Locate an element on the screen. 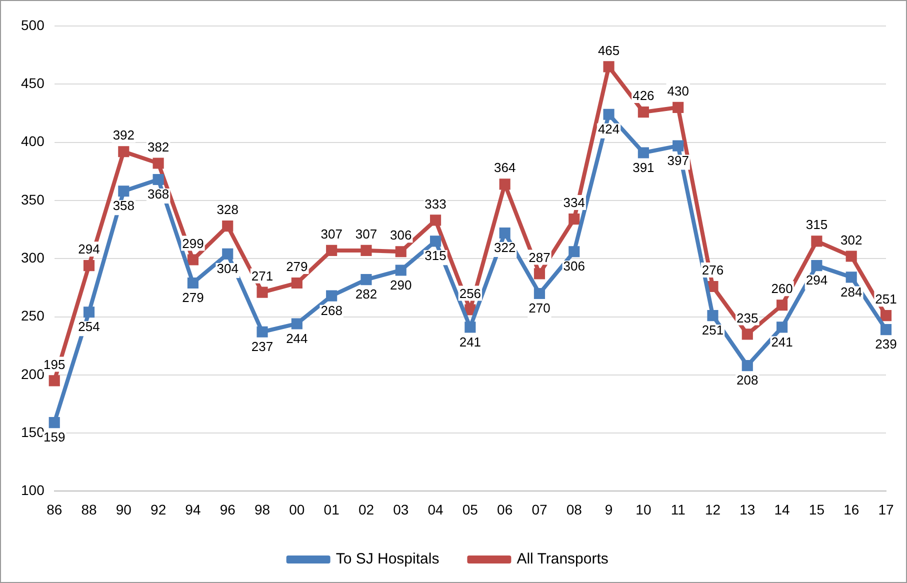 Image resolution: width=907 pixels, height=583 pixels. y-tick-label: 250 is located at coordinates (33, 316).